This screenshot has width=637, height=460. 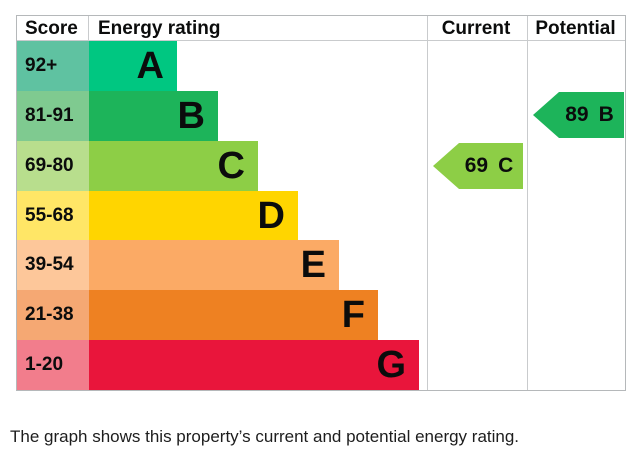 I want to click on potential-rating-band: B, so click(x=606, y=114).